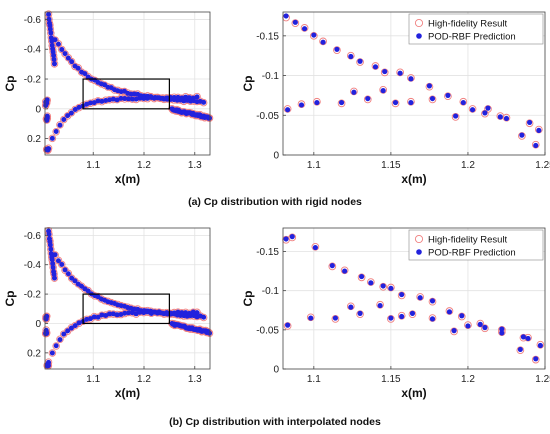  What do you see at coordinates (391, 165) in the screenshot?
I see `x-tick-label: 1.15` at bounding box center [391, 165].